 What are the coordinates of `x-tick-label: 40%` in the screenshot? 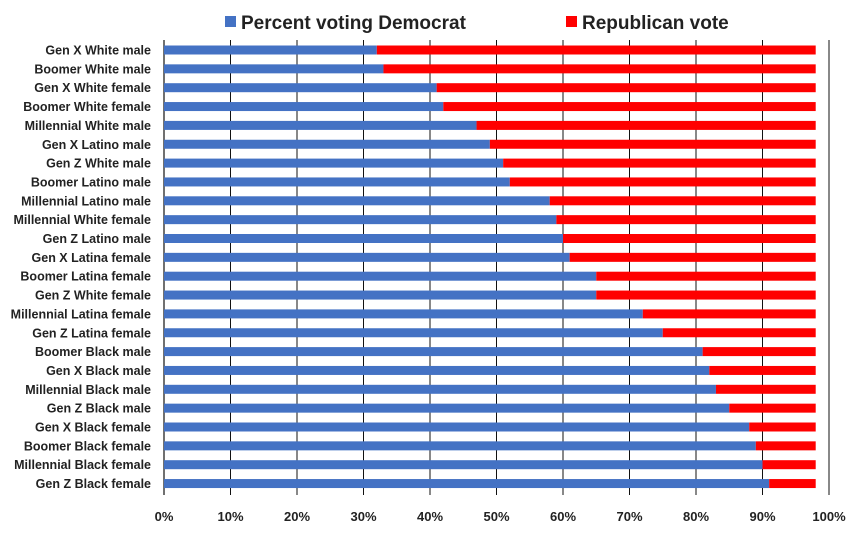 It's located at (430, 516).